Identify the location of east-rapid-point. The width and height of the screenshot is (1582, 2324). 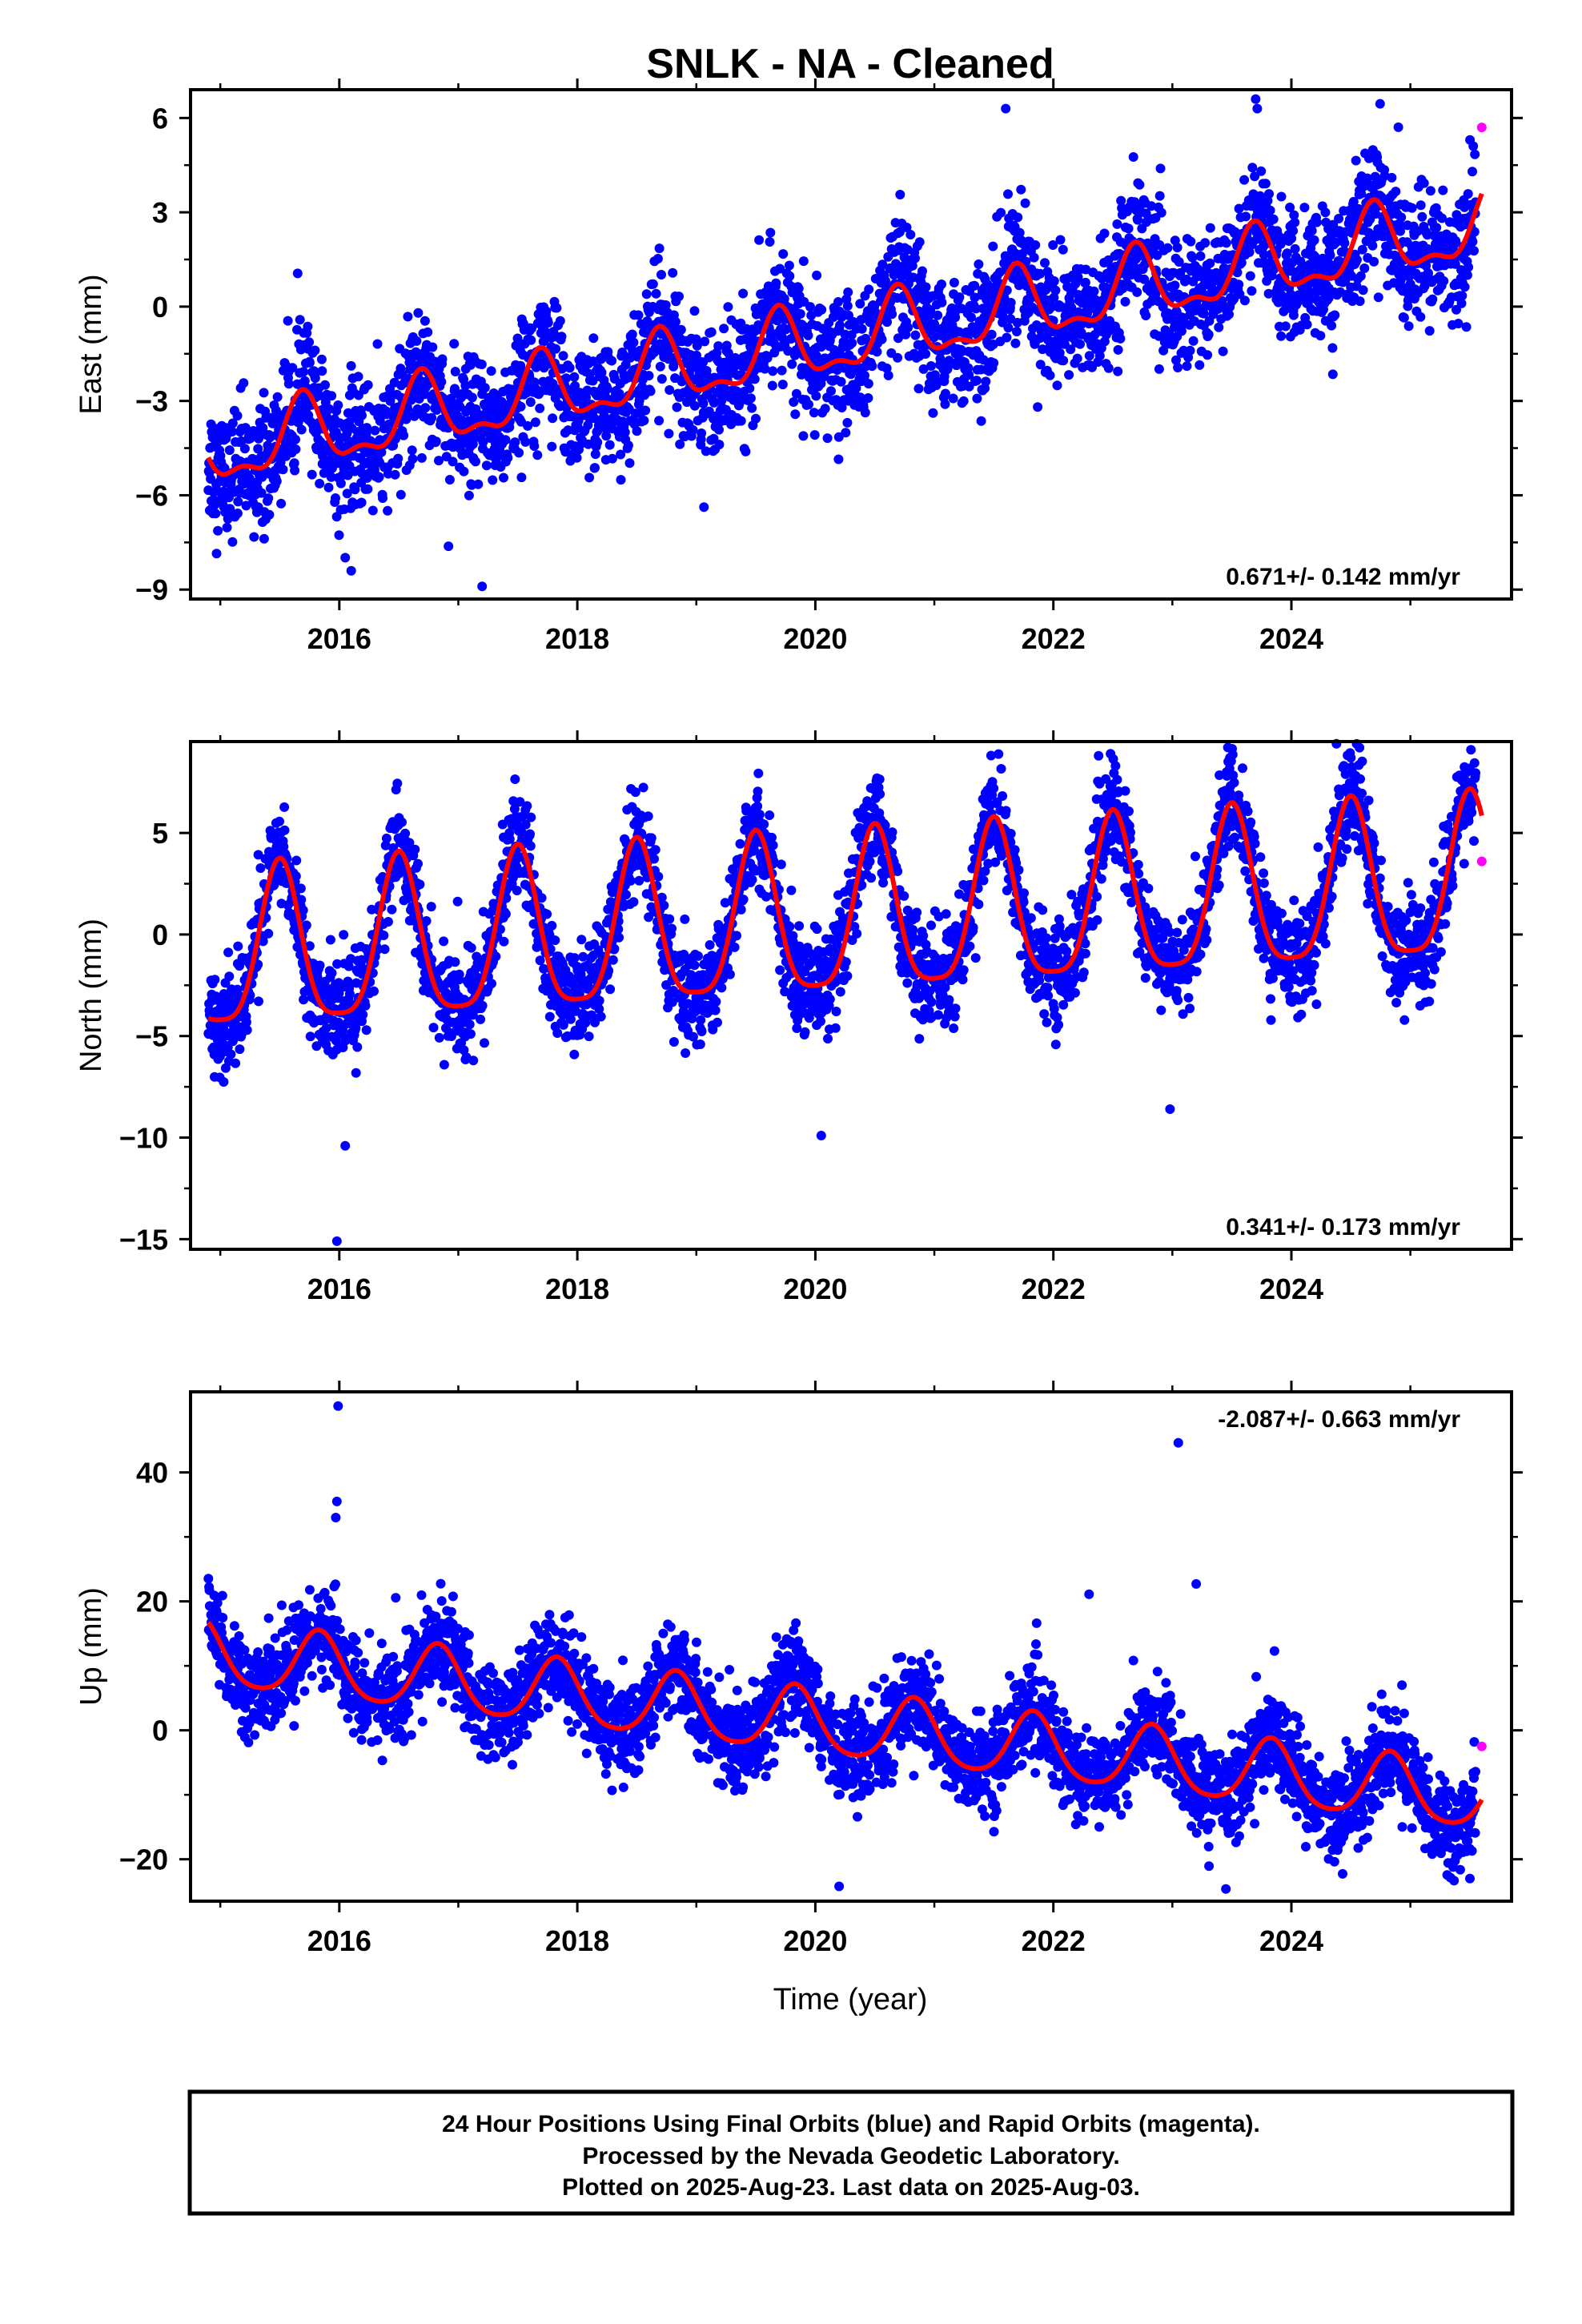
(1481, 128).